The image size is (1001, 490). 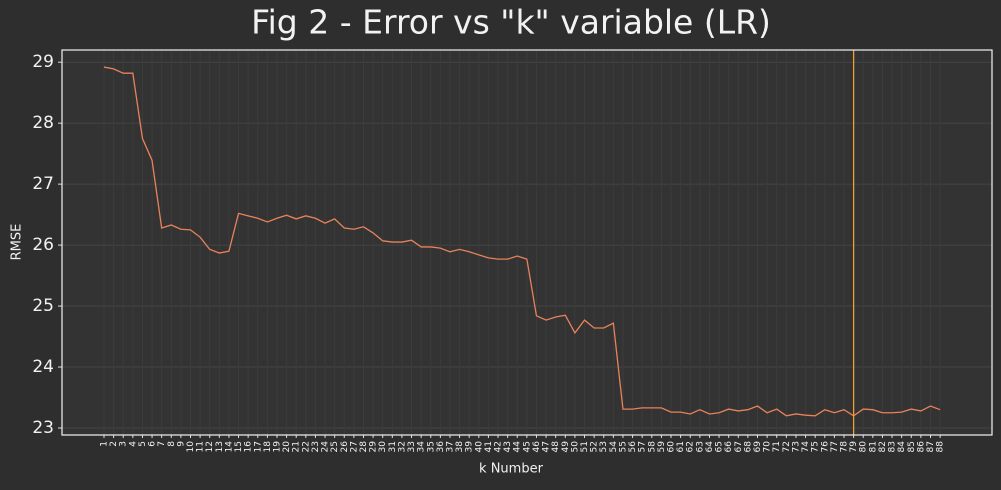 I want to click on x-tick-label: 80, so click(x=864, y=447).